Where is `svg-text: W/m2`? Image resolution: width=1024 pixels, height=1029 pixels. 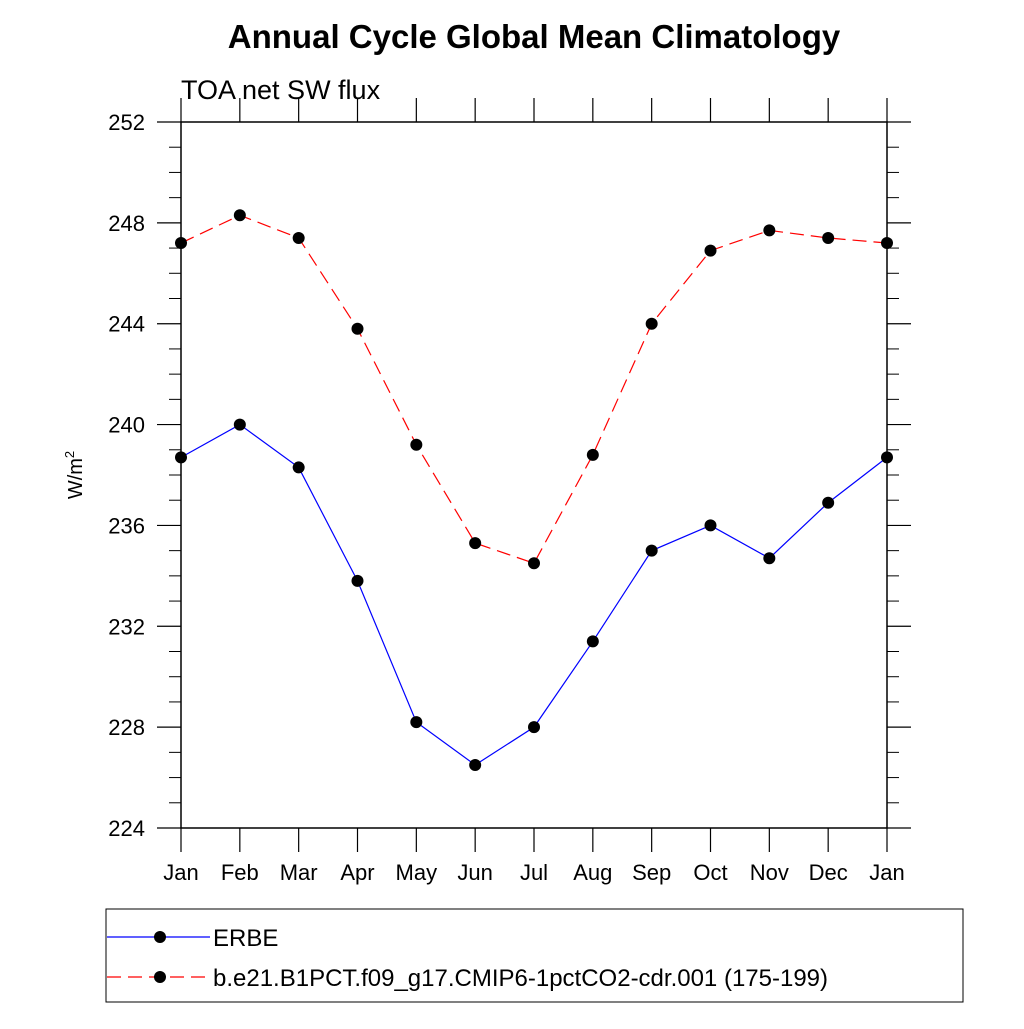
svg-text: W/m2 is located at coordinates (74, 475).